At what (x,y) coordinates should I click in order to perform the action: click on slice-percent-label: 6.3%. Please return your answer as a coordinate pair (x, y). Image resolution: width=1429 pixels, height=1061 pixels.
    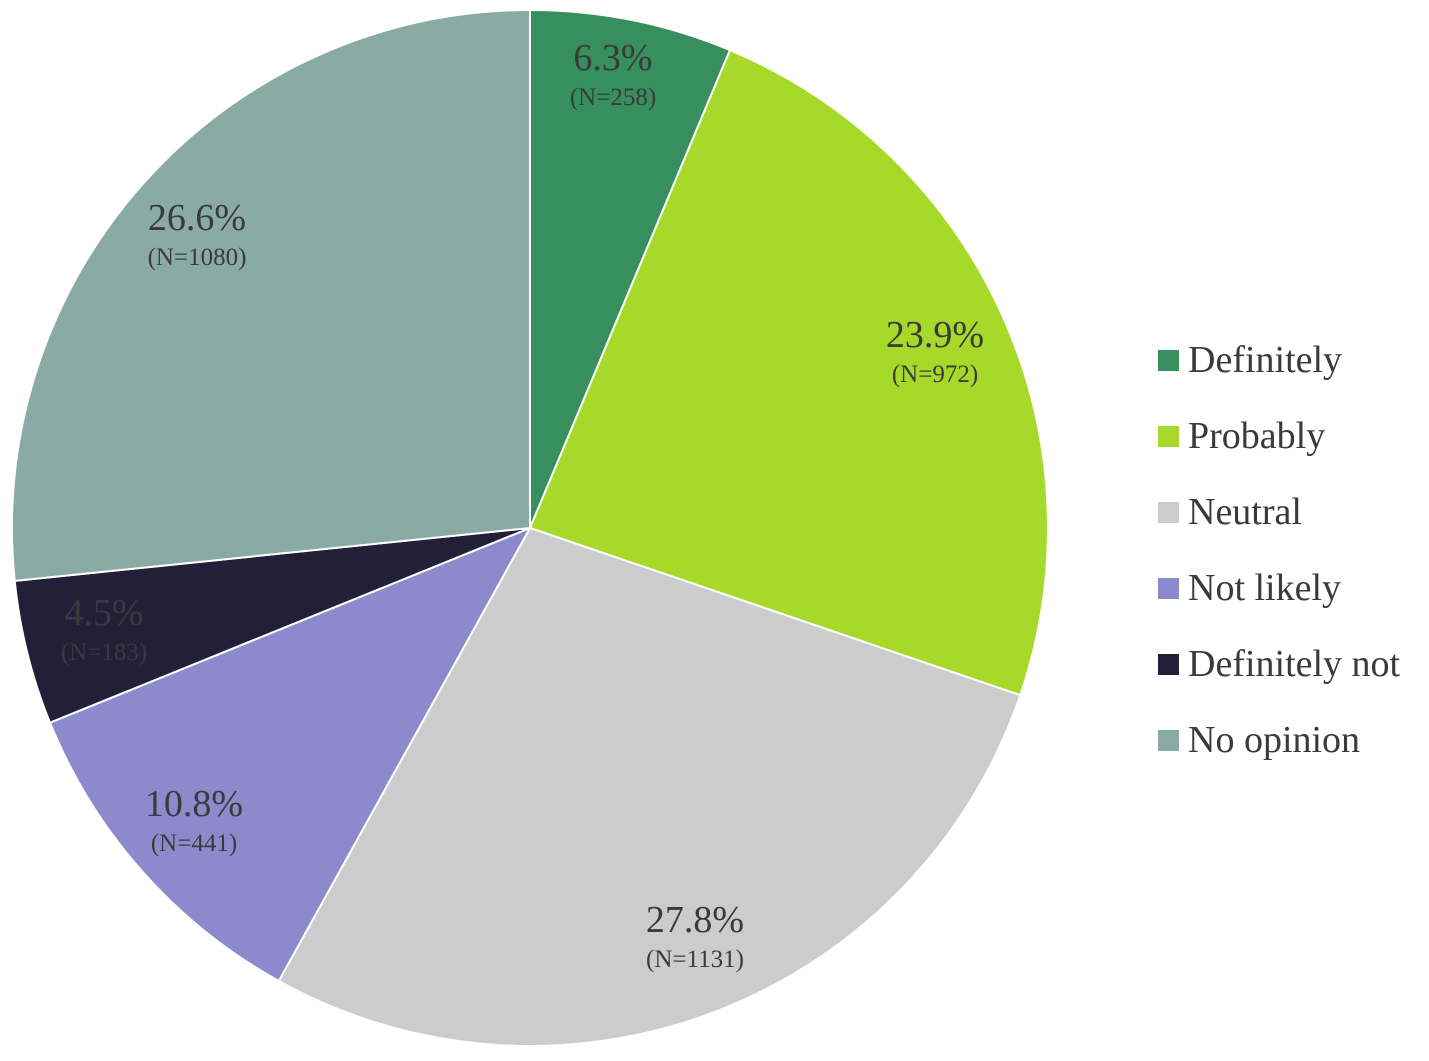
    Looking at the image, I should click on (612, 58).